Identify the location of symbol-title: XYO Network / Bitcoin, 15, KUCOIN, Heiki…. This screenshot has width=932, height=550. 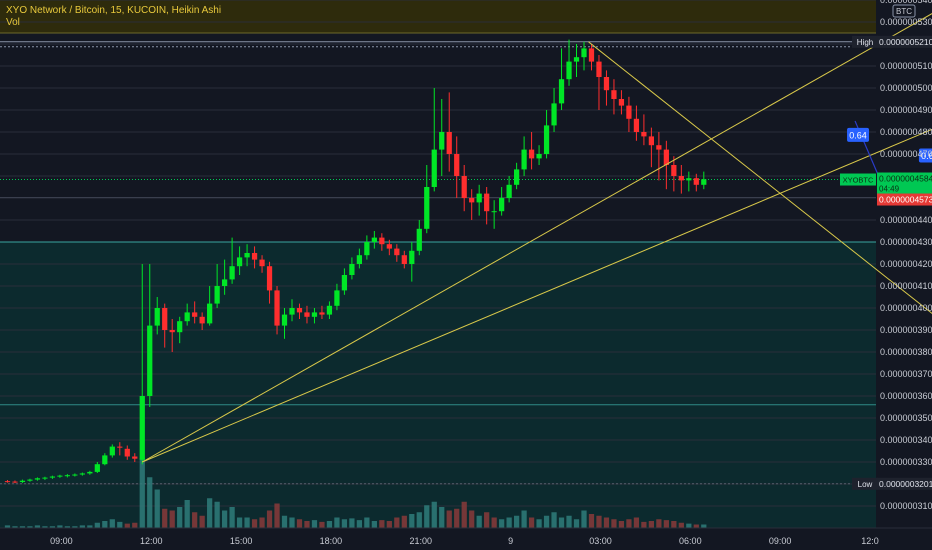
(114, 10).